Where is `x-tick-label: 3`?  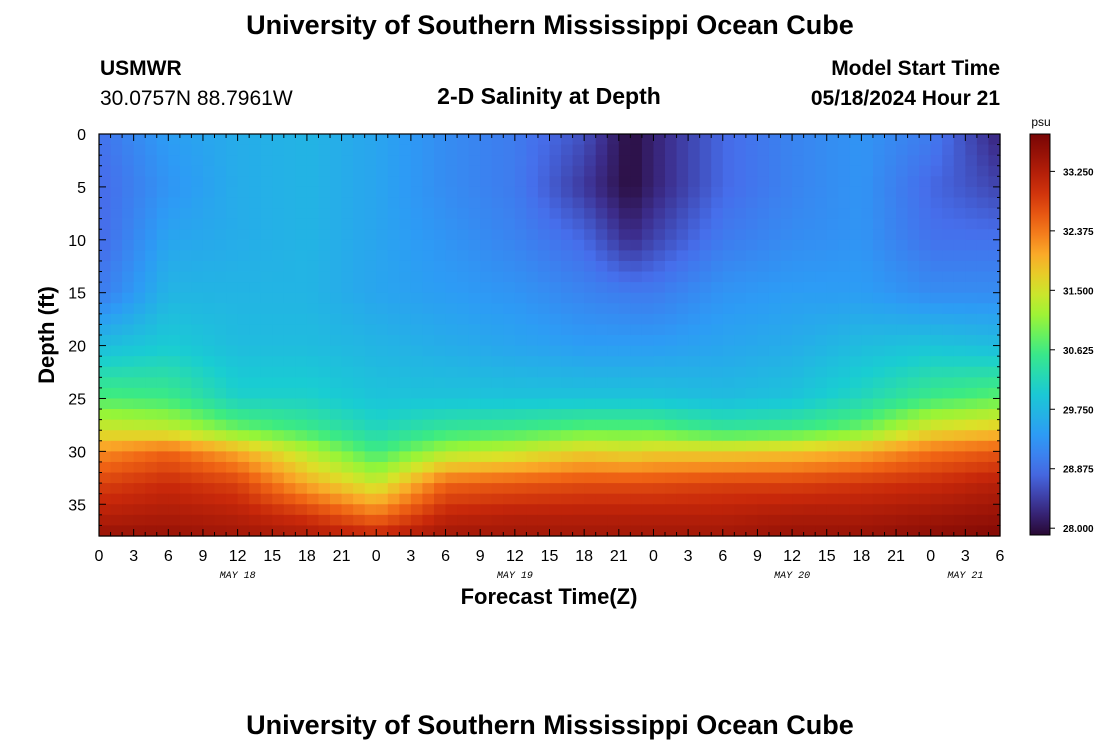
x-tick-label: 3 is located at coordinates (688, 556).